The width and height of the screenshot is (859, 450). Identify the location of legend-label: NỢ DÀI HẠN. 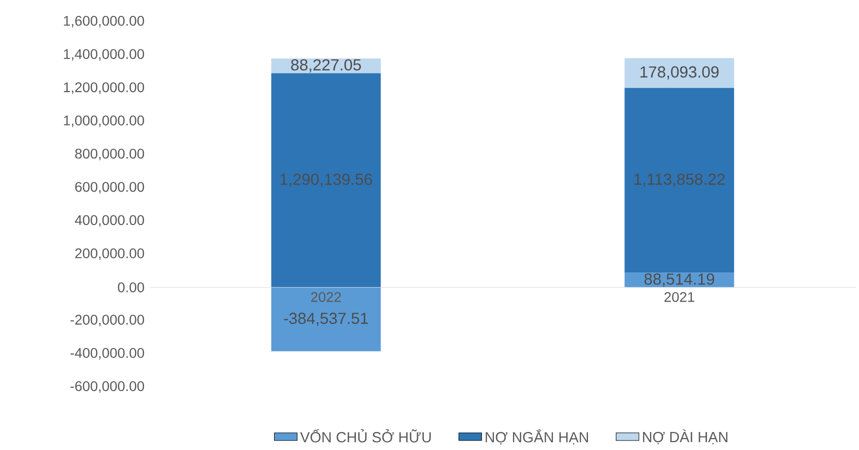
(685, 437).